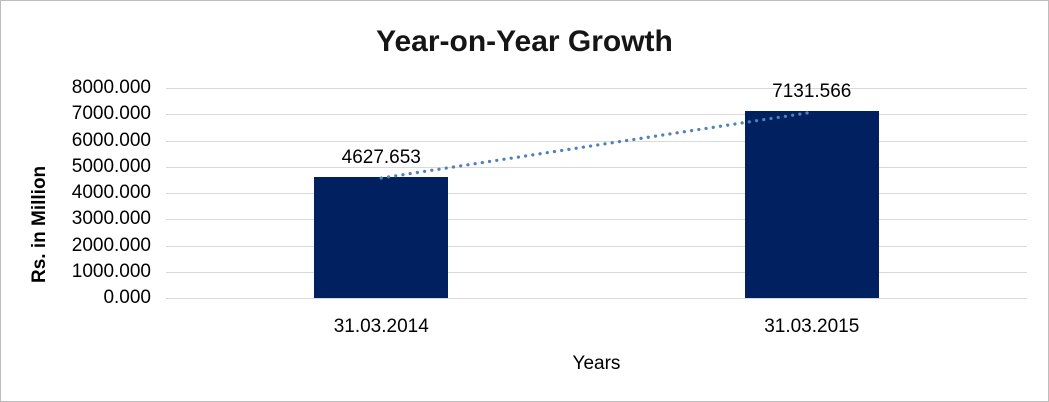  I want to click on y-axis-tick-label: 0.000, so click(127, 297).